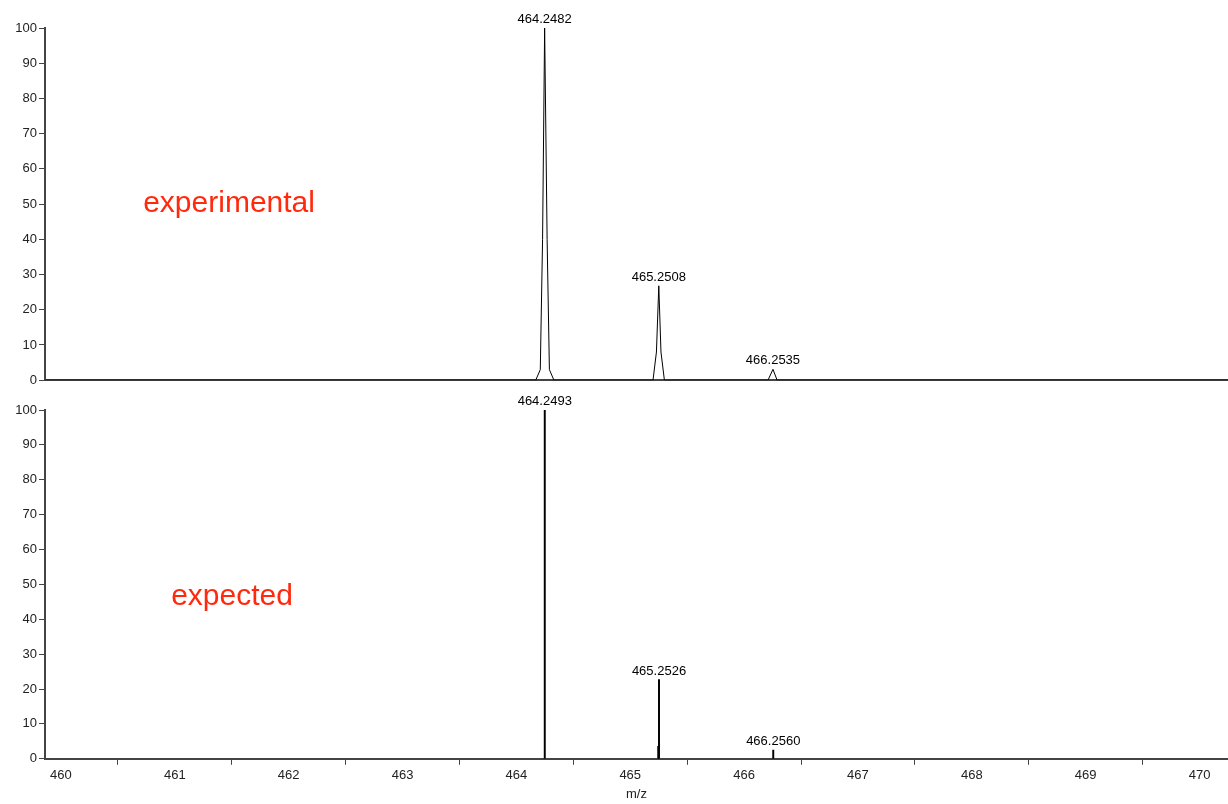 This screenshot has height=804, width=1228. Describe the element at coordinates (402, 775) in the screenshot. I see `x-tick-label: 463` at that location.